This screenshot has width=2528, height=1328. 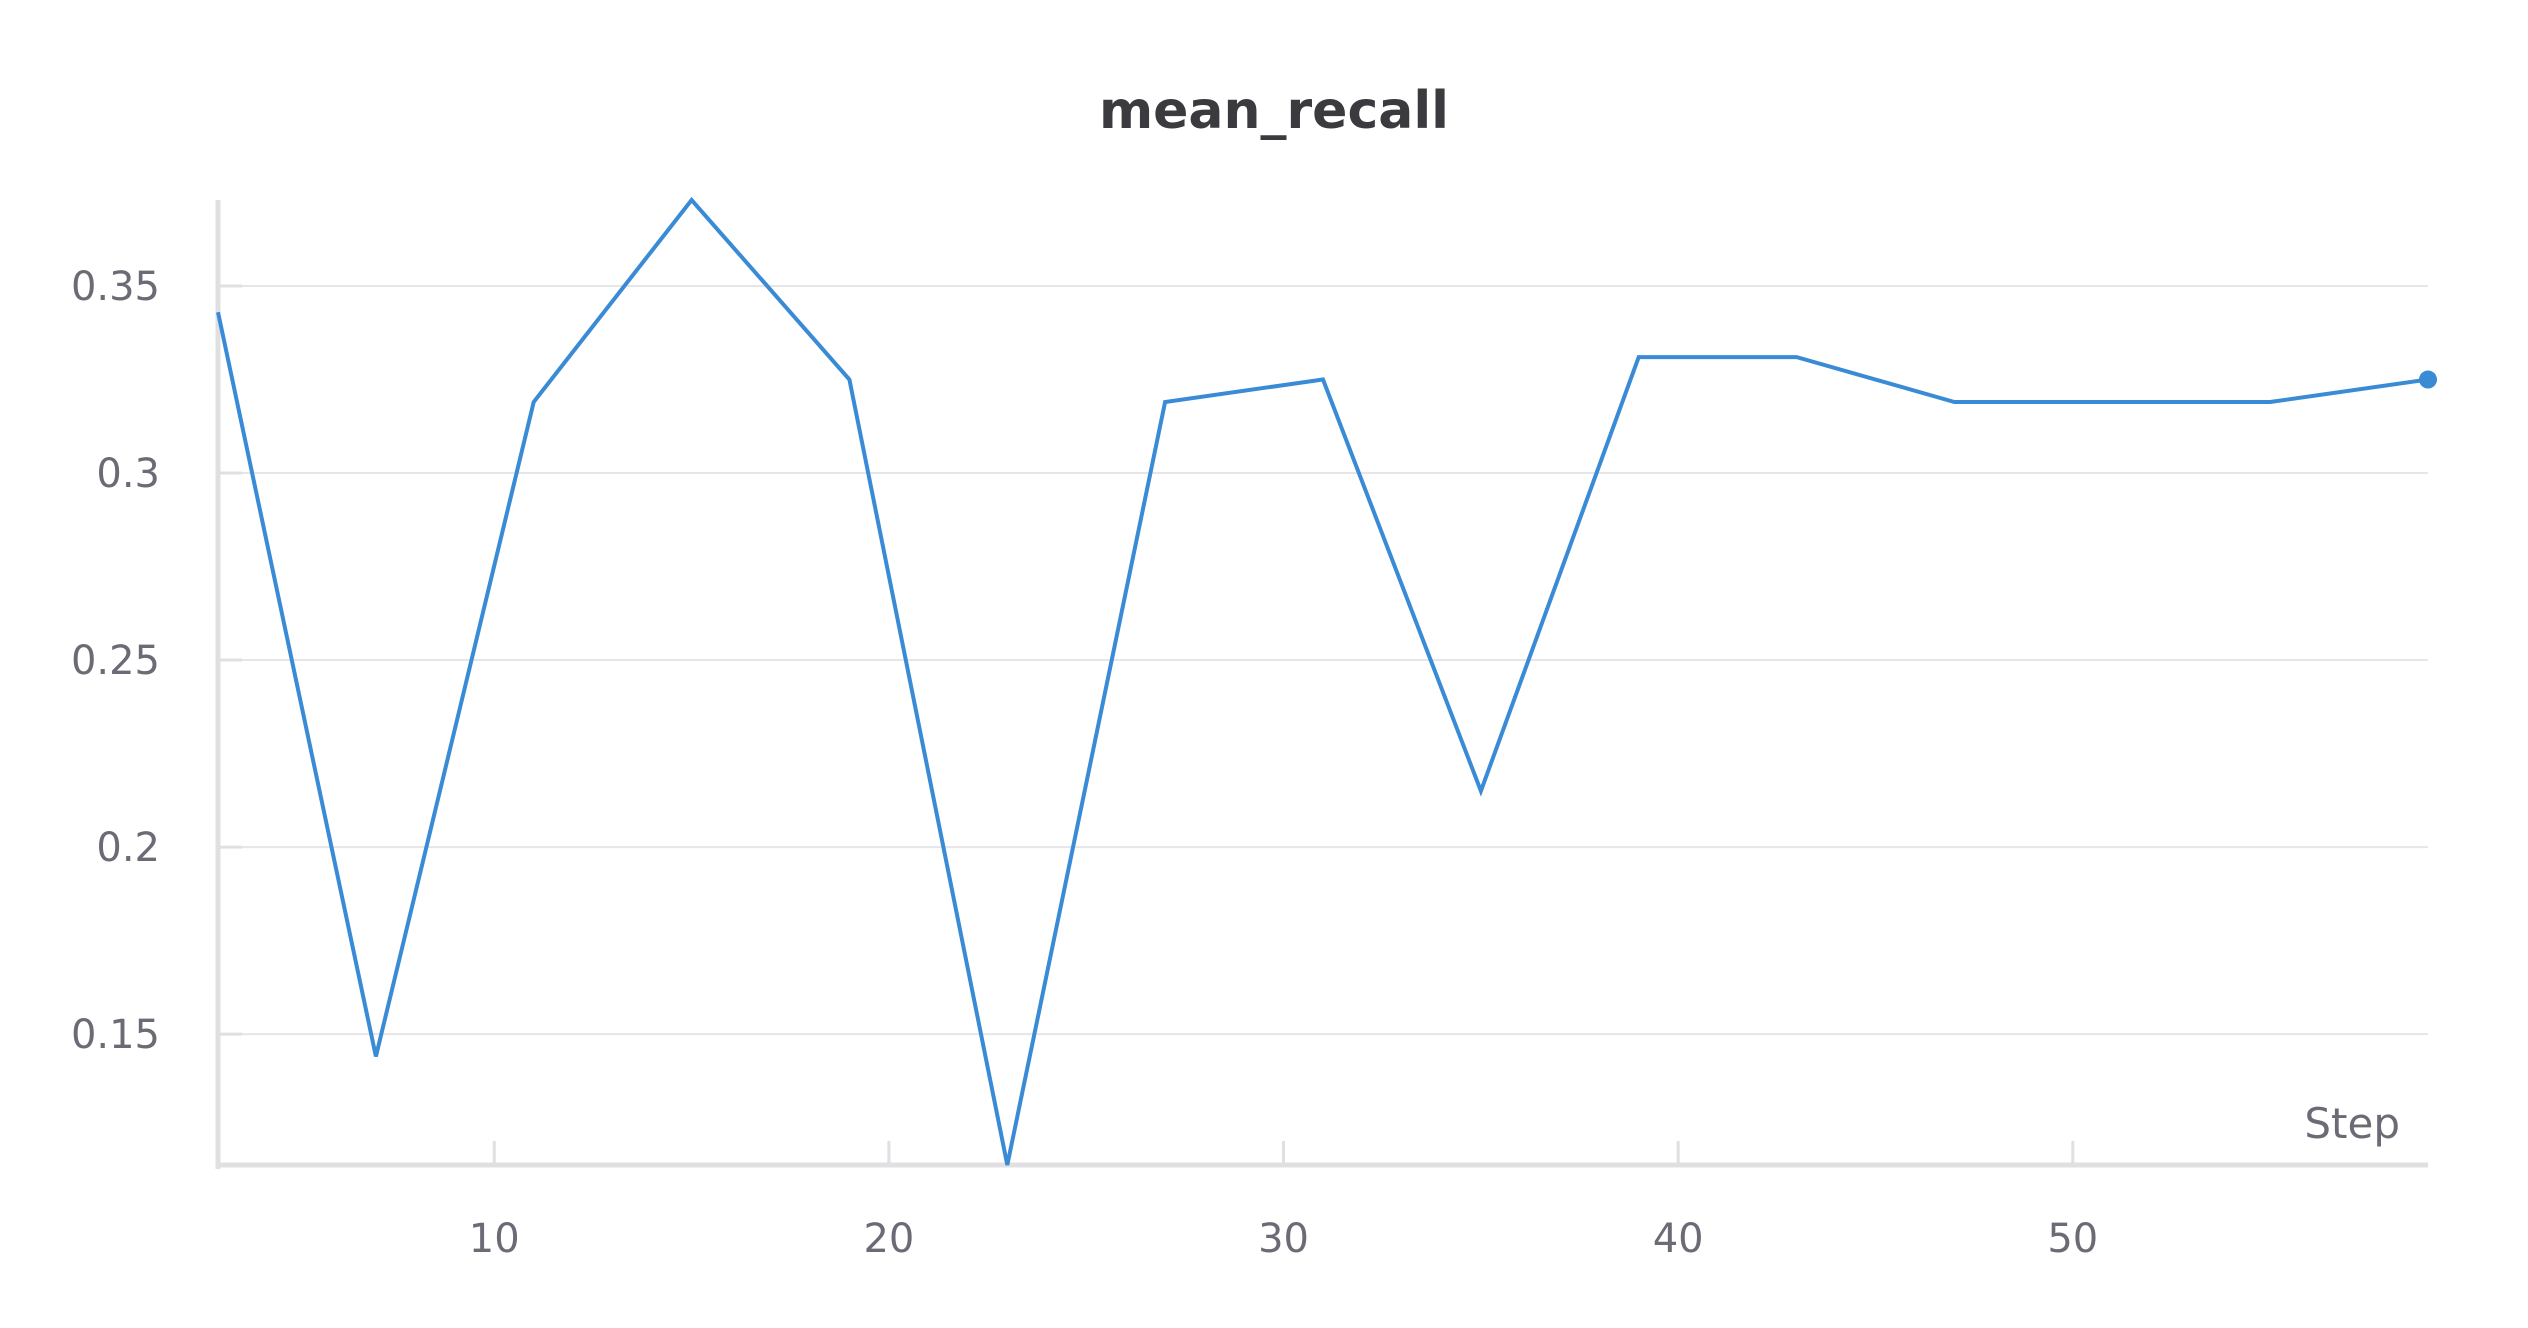 I want to click on y-tick-label: 0.15, so click(x=115, y=1035).